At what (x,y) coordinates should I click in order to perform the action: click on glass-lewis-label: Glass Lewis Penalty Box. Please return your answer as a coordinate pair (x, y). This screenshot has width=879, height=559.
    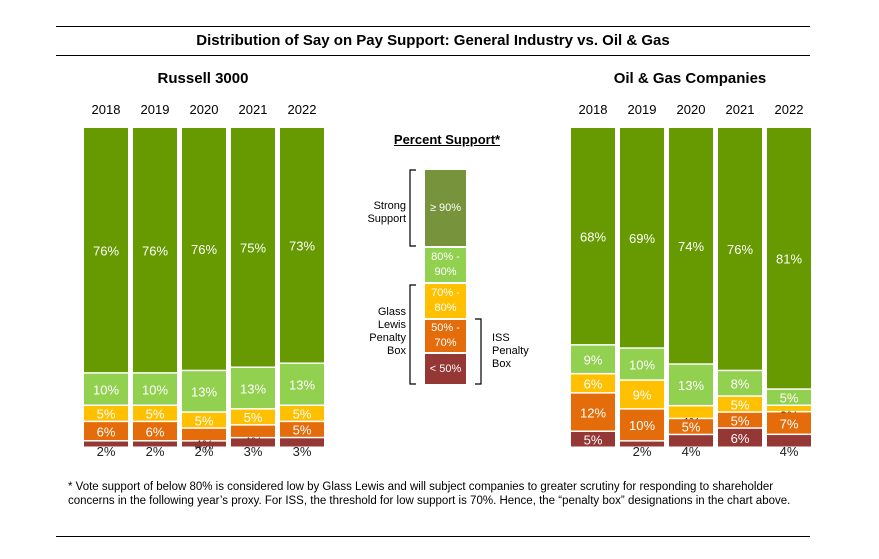
    Looking at the image, I should click on (387, 331).